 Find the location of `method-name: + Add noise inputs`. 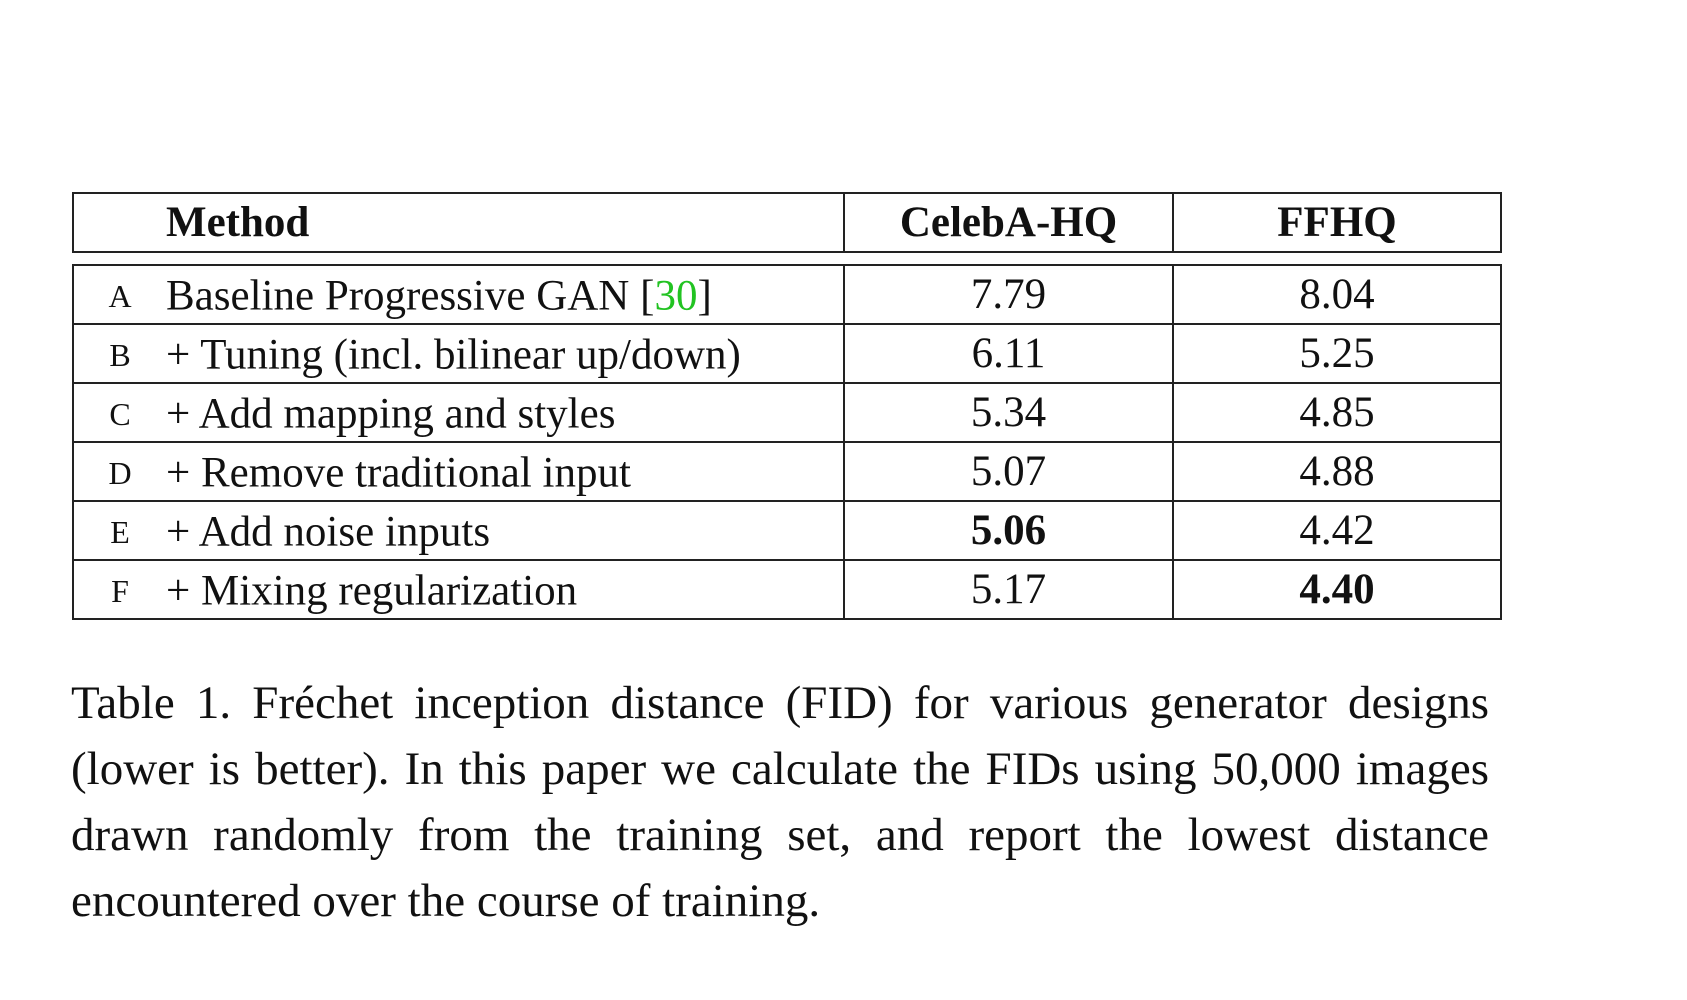

method-name: + Add noise inputs is located at coordinates (328, 532).